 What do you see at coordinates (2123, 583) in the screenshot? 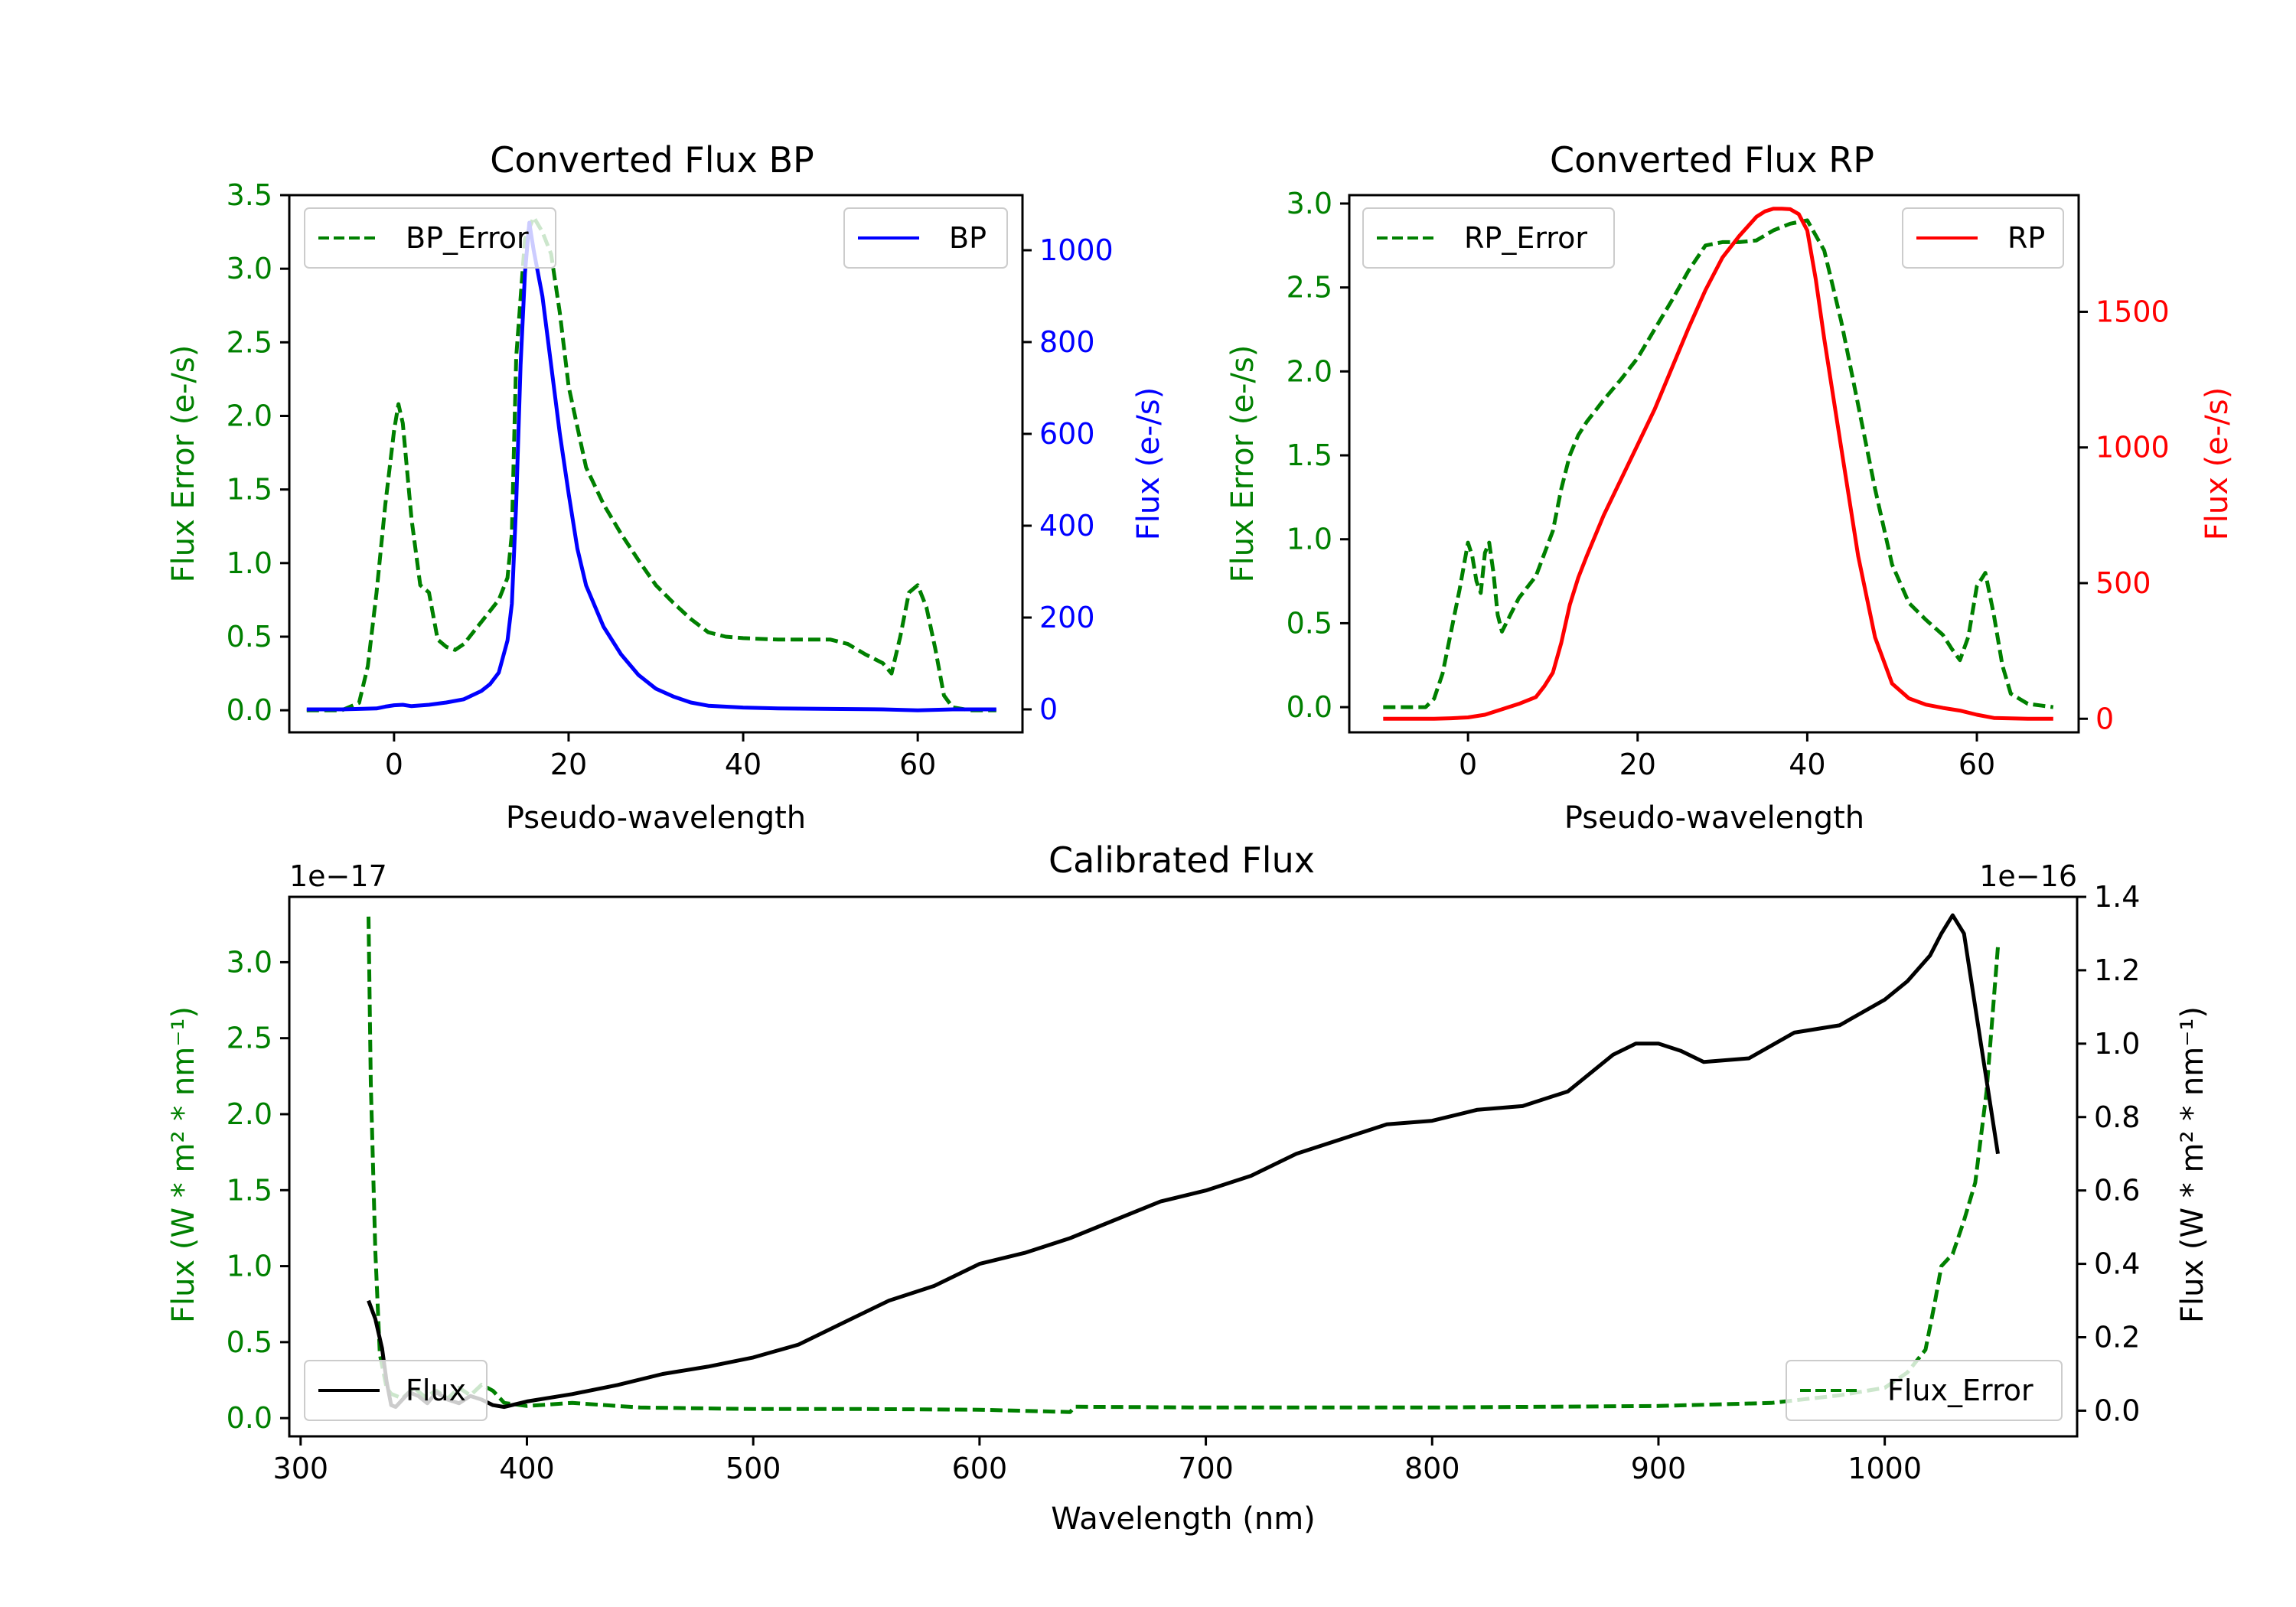
I see `rp-y-right-tick-label: 500` at bounding box center [2123, 583].